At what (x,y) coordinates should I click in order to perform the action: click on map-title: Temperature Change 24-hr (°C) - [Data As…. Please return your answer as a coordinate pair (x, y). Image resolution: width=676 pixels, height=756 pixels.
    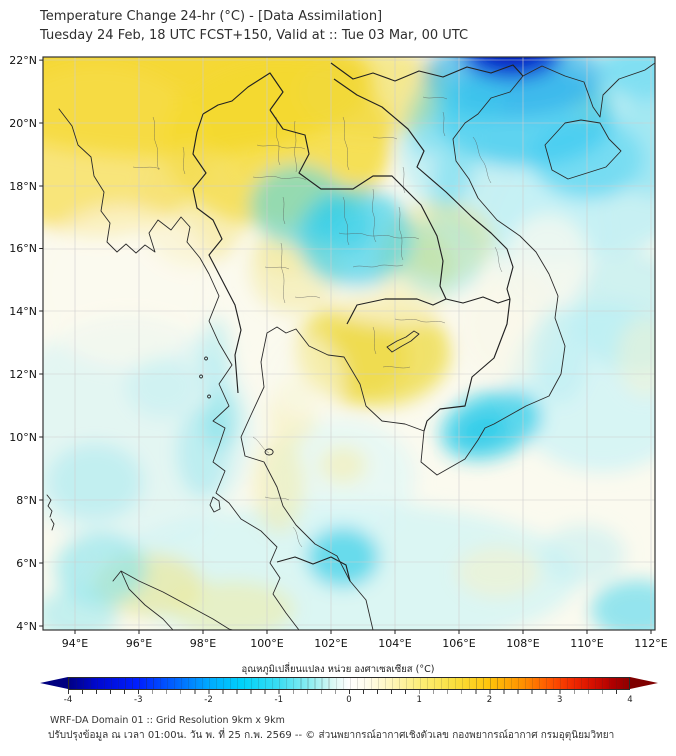
    Looking at the image, I should click on (211, 16).